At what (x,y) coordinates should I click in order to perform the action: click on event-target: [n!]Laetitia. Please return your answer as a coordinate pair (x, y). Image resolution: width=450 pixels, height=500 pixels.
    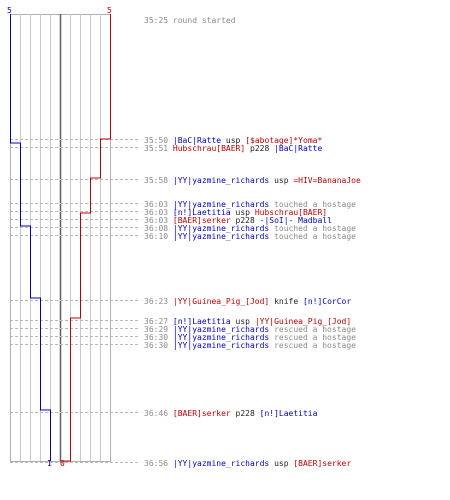
    Looking at the image, I should click on (288, 413).